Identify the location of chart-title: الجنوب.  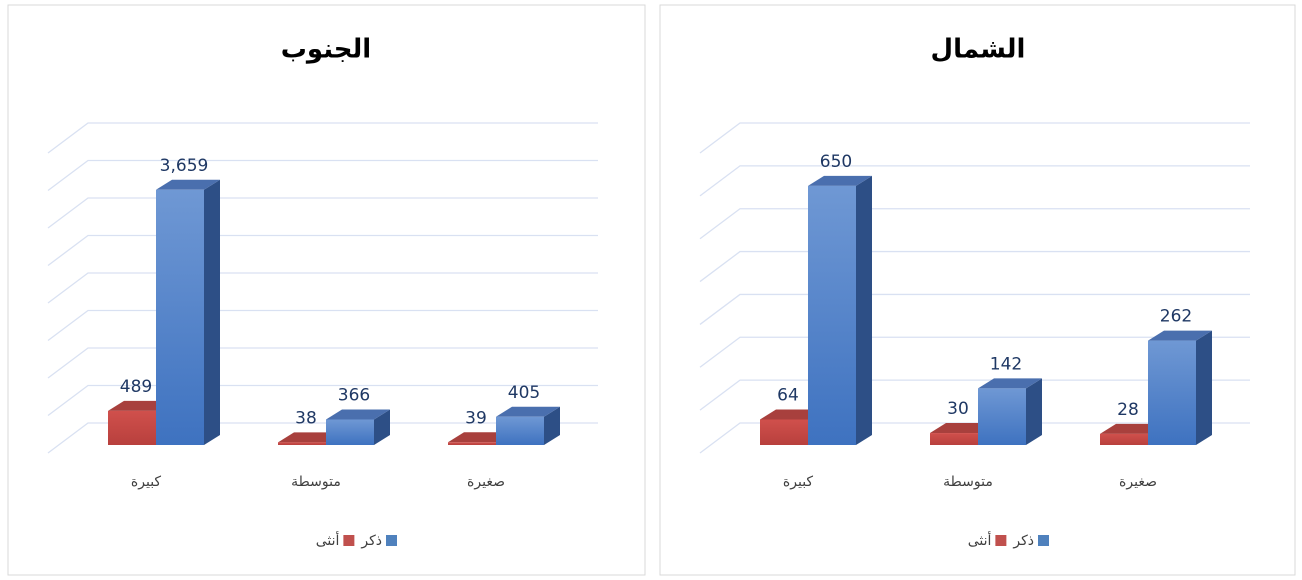
(326, 50).